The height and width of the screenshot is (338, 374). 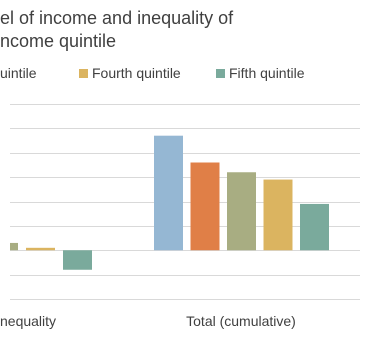 What do you see at coordinates (168, 193) in the screenshot?
I see `bar-first-quintile-total-cumulative` at bounding box center [168, 193].